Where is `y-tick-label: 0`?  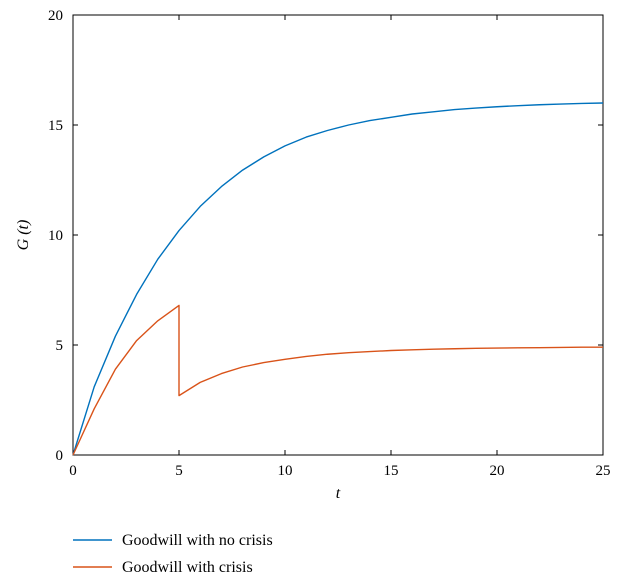
y-tick-label: 0 is located at coordinates (60, 456).